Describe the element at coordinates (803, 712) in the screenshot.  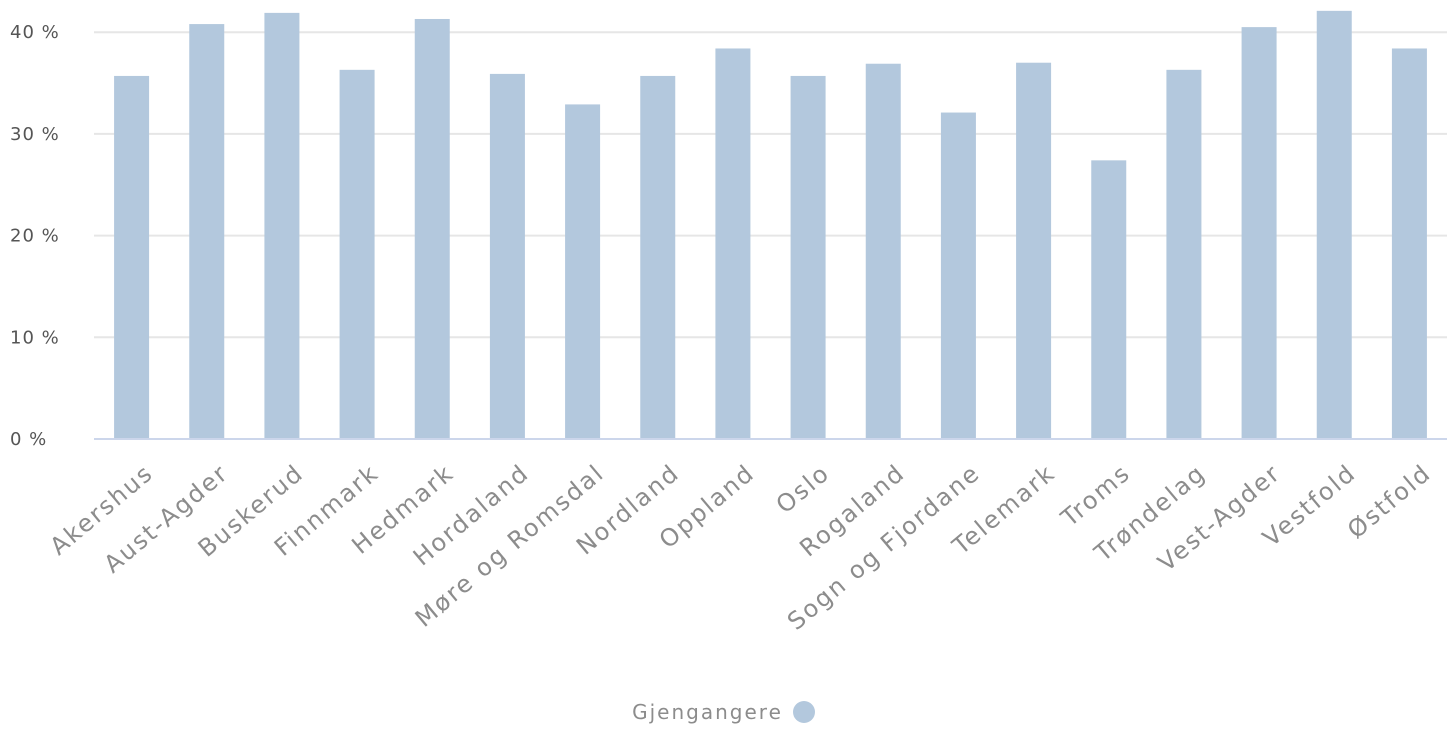
I see `legend-swatch-icon` at that location.